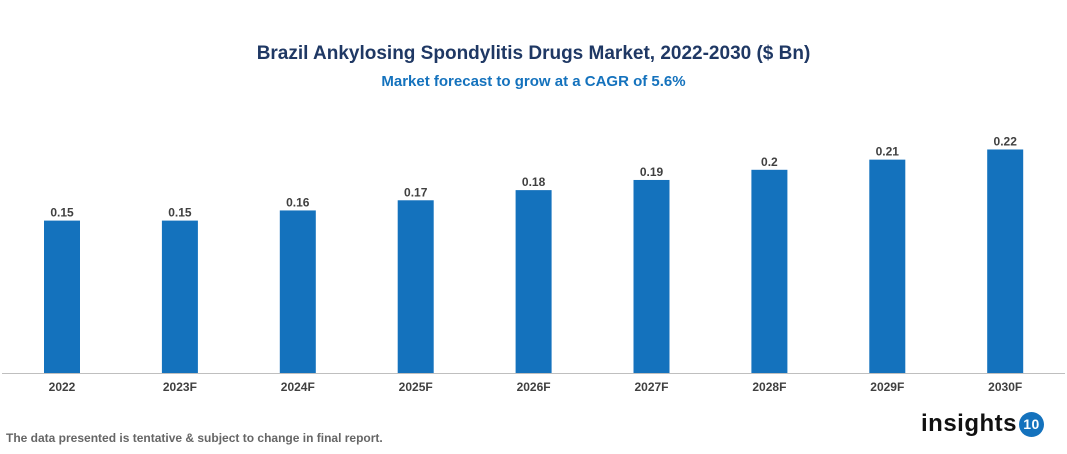 This screenshot has height=454, width=1067. What do you see at coordinates (652, 172) in the screenshot?
I see `data-label-2027F: 0.19` at bounding box center [652, 172].